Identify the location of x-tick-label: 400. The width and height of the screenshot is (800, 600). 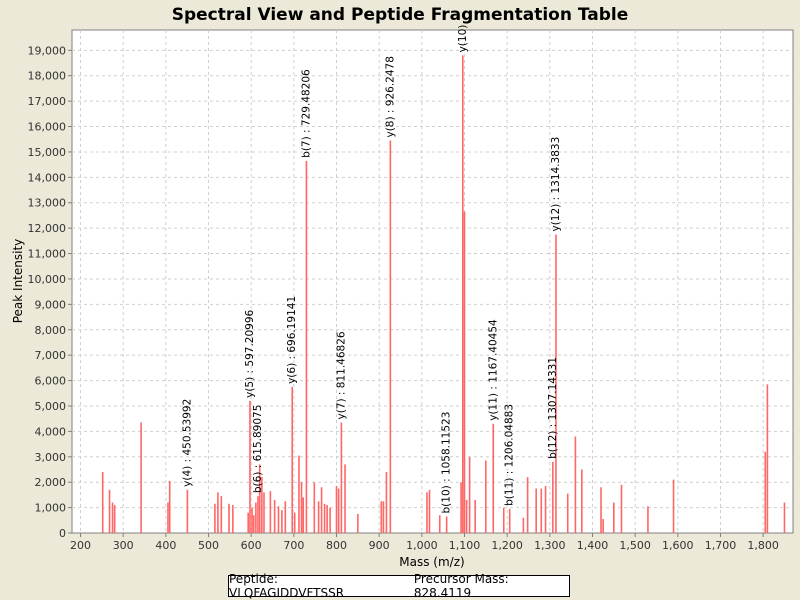
(165, 545).